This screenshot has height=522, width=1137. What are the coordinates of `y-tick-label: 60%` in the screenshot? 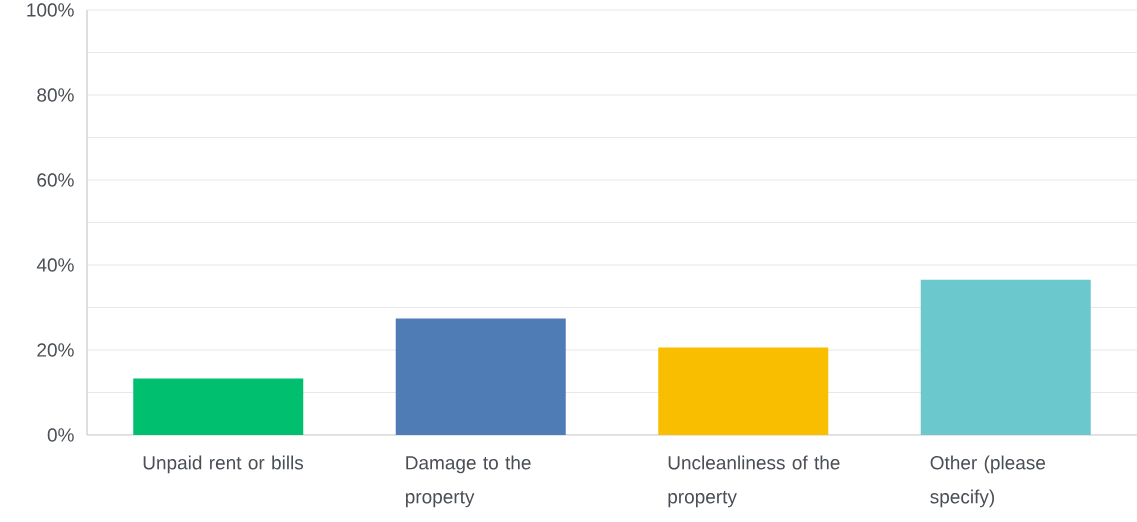 It's located at (55, 180).